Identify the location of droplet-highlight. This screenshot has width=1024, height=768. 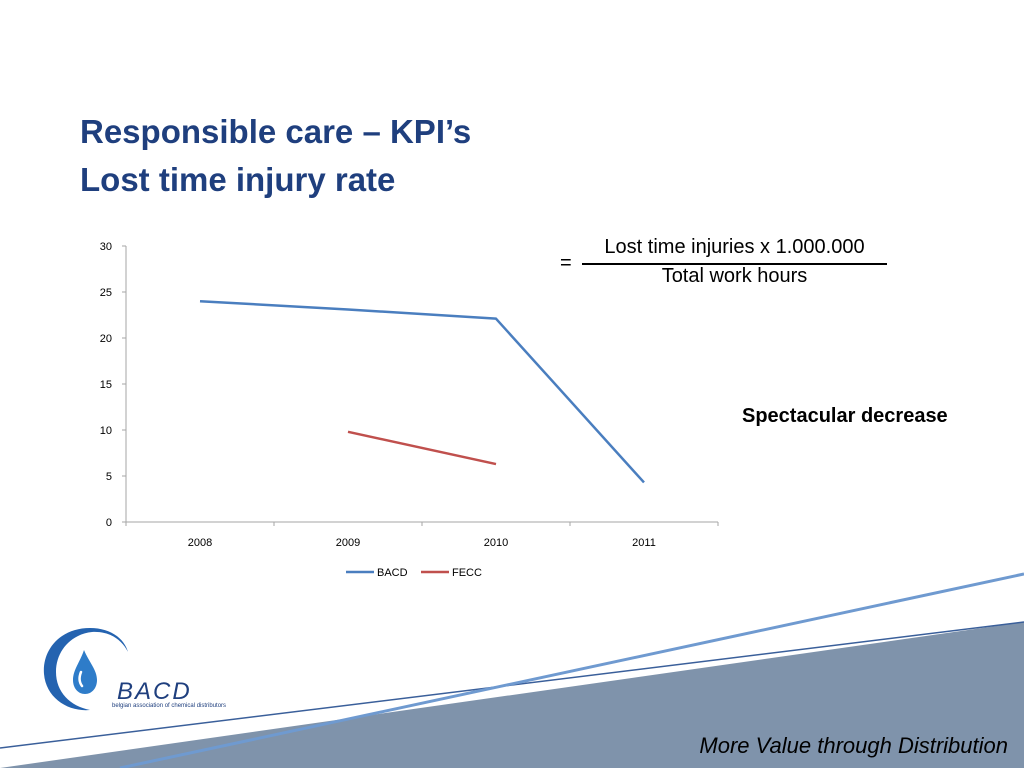
(81, 679).